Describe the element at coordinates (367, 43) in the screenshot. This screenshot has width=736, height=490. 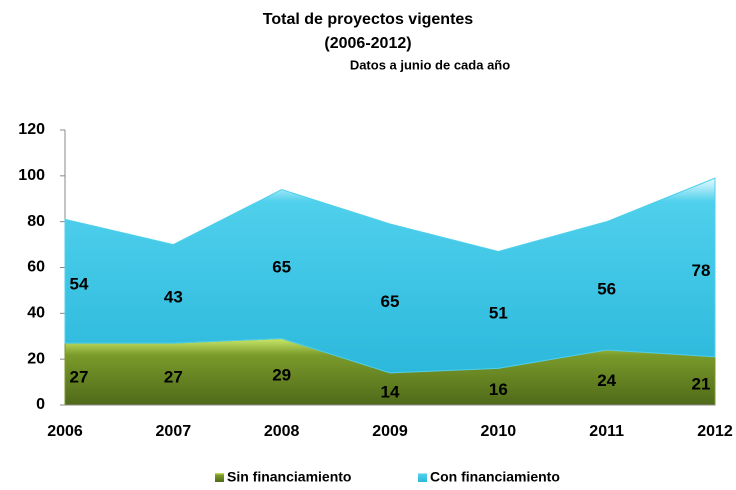
I see `chart-subtitle: (2006-2012)` at that location.